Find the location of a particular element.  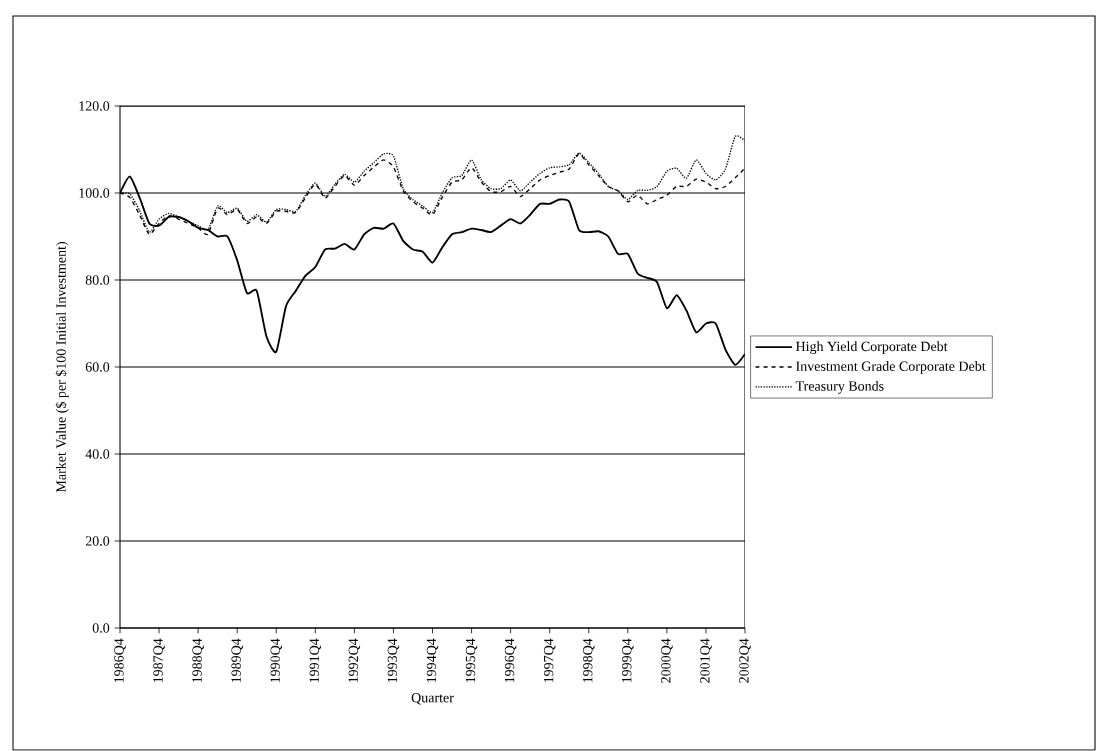

x-tick-label: 1989Q4 is located at coordinates (237, 660).